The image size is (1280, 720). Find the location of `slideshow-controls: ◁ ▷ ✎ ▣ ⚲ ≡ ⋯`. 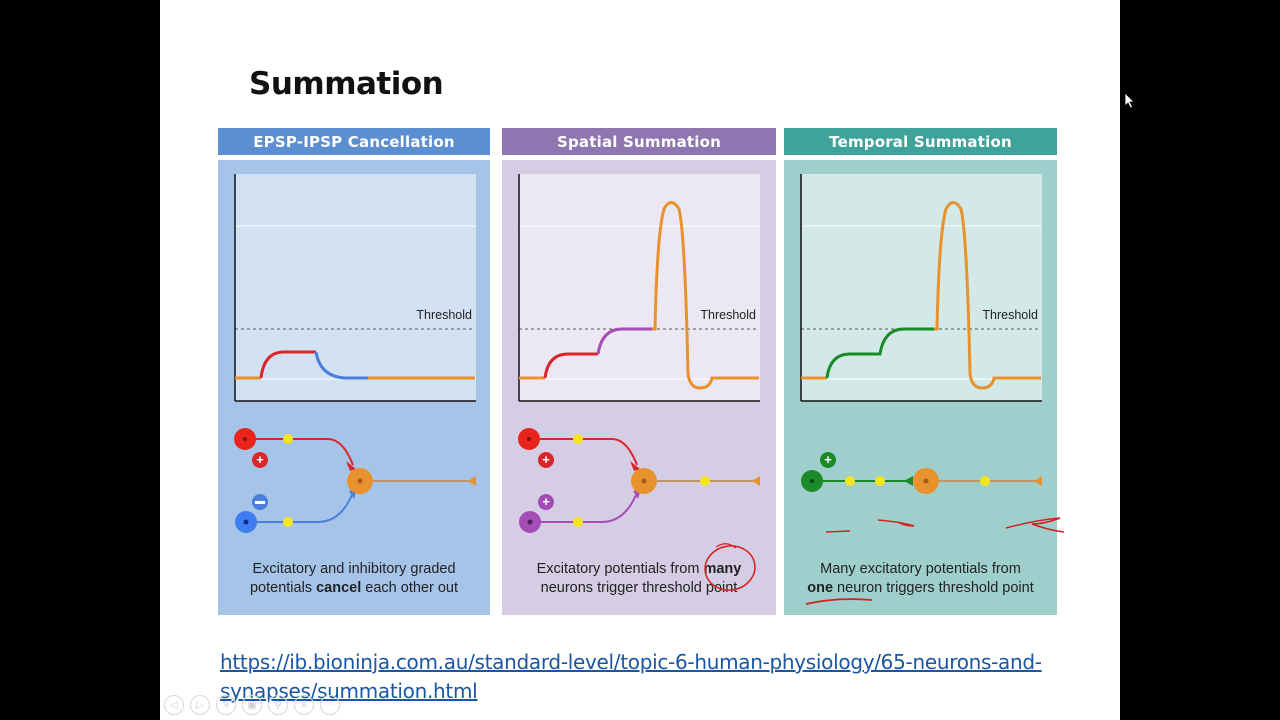

slideshow-controls: ◁ ▷ ✎ ▣ ⚲ ≡ ⋯ is located at coordinates (252, 706).